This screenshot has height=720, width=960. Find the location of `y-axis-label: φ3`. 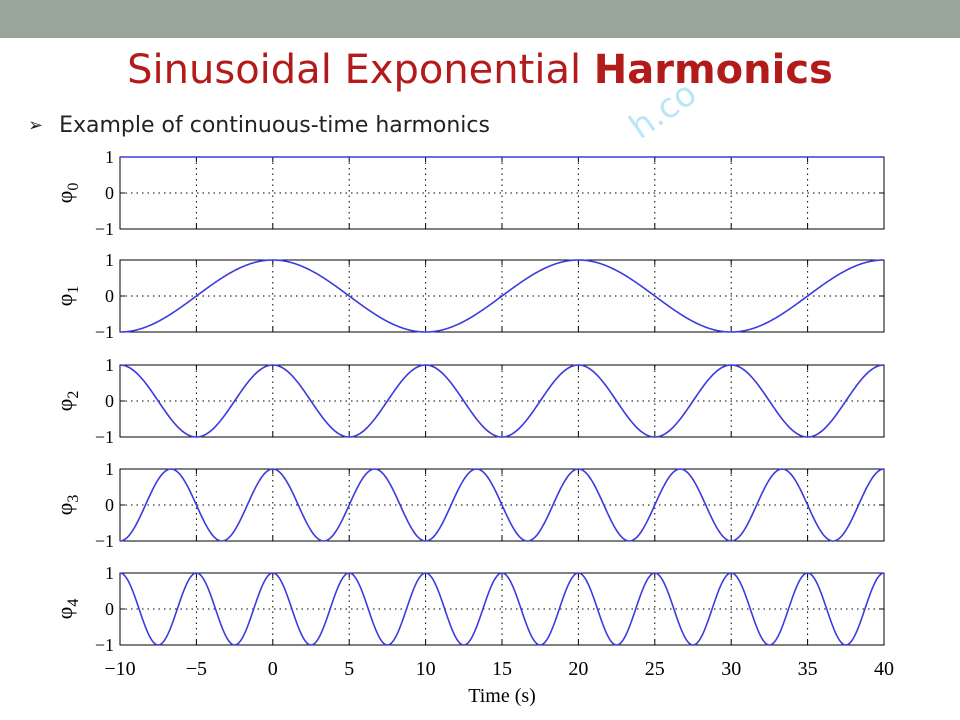

y-axis-label: φ3 is located at coordinates (67, 505).